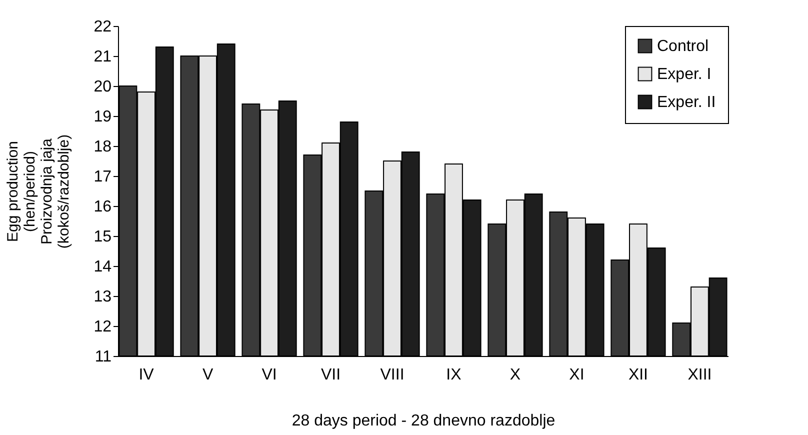  Describe the element at coordinates (424, 421) in the screenshot. I see `x-axis-title: 28 days period - 28 dnevno razdoblje` at that location.